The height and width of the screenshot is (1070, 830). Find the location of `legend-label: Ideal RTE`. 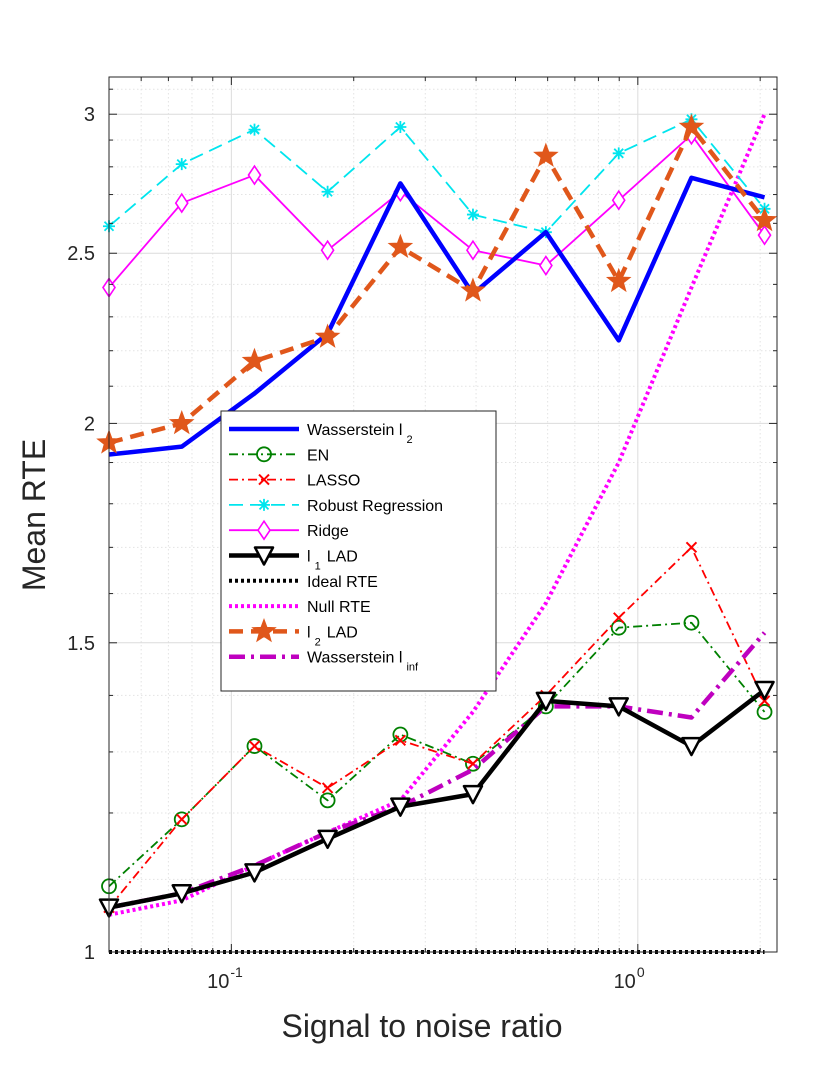

legend-label: Ideal RTE is located at coordinates (342, 582).